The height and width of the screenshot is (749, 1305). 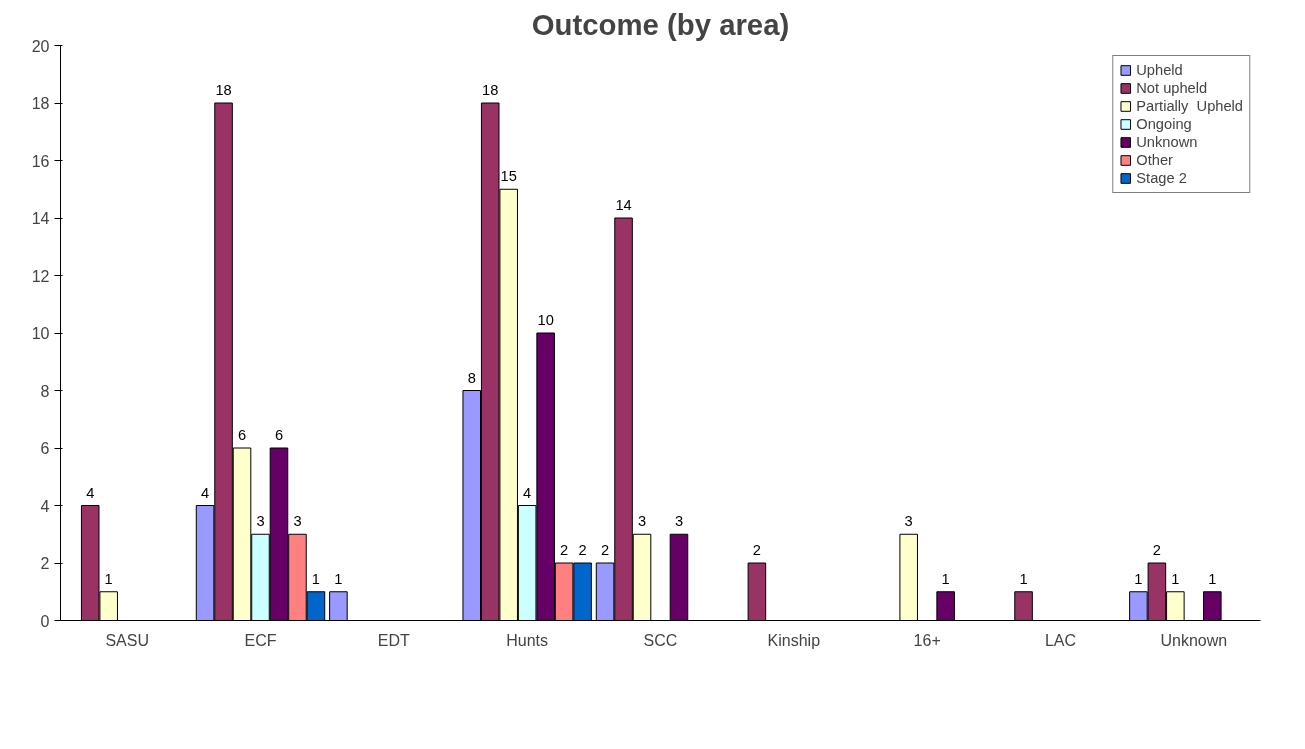 What do you see at coordinates (660, 24) in the screenshot?
I see `chart-title: Outcome (by area)` at bounding box center [660, 24].